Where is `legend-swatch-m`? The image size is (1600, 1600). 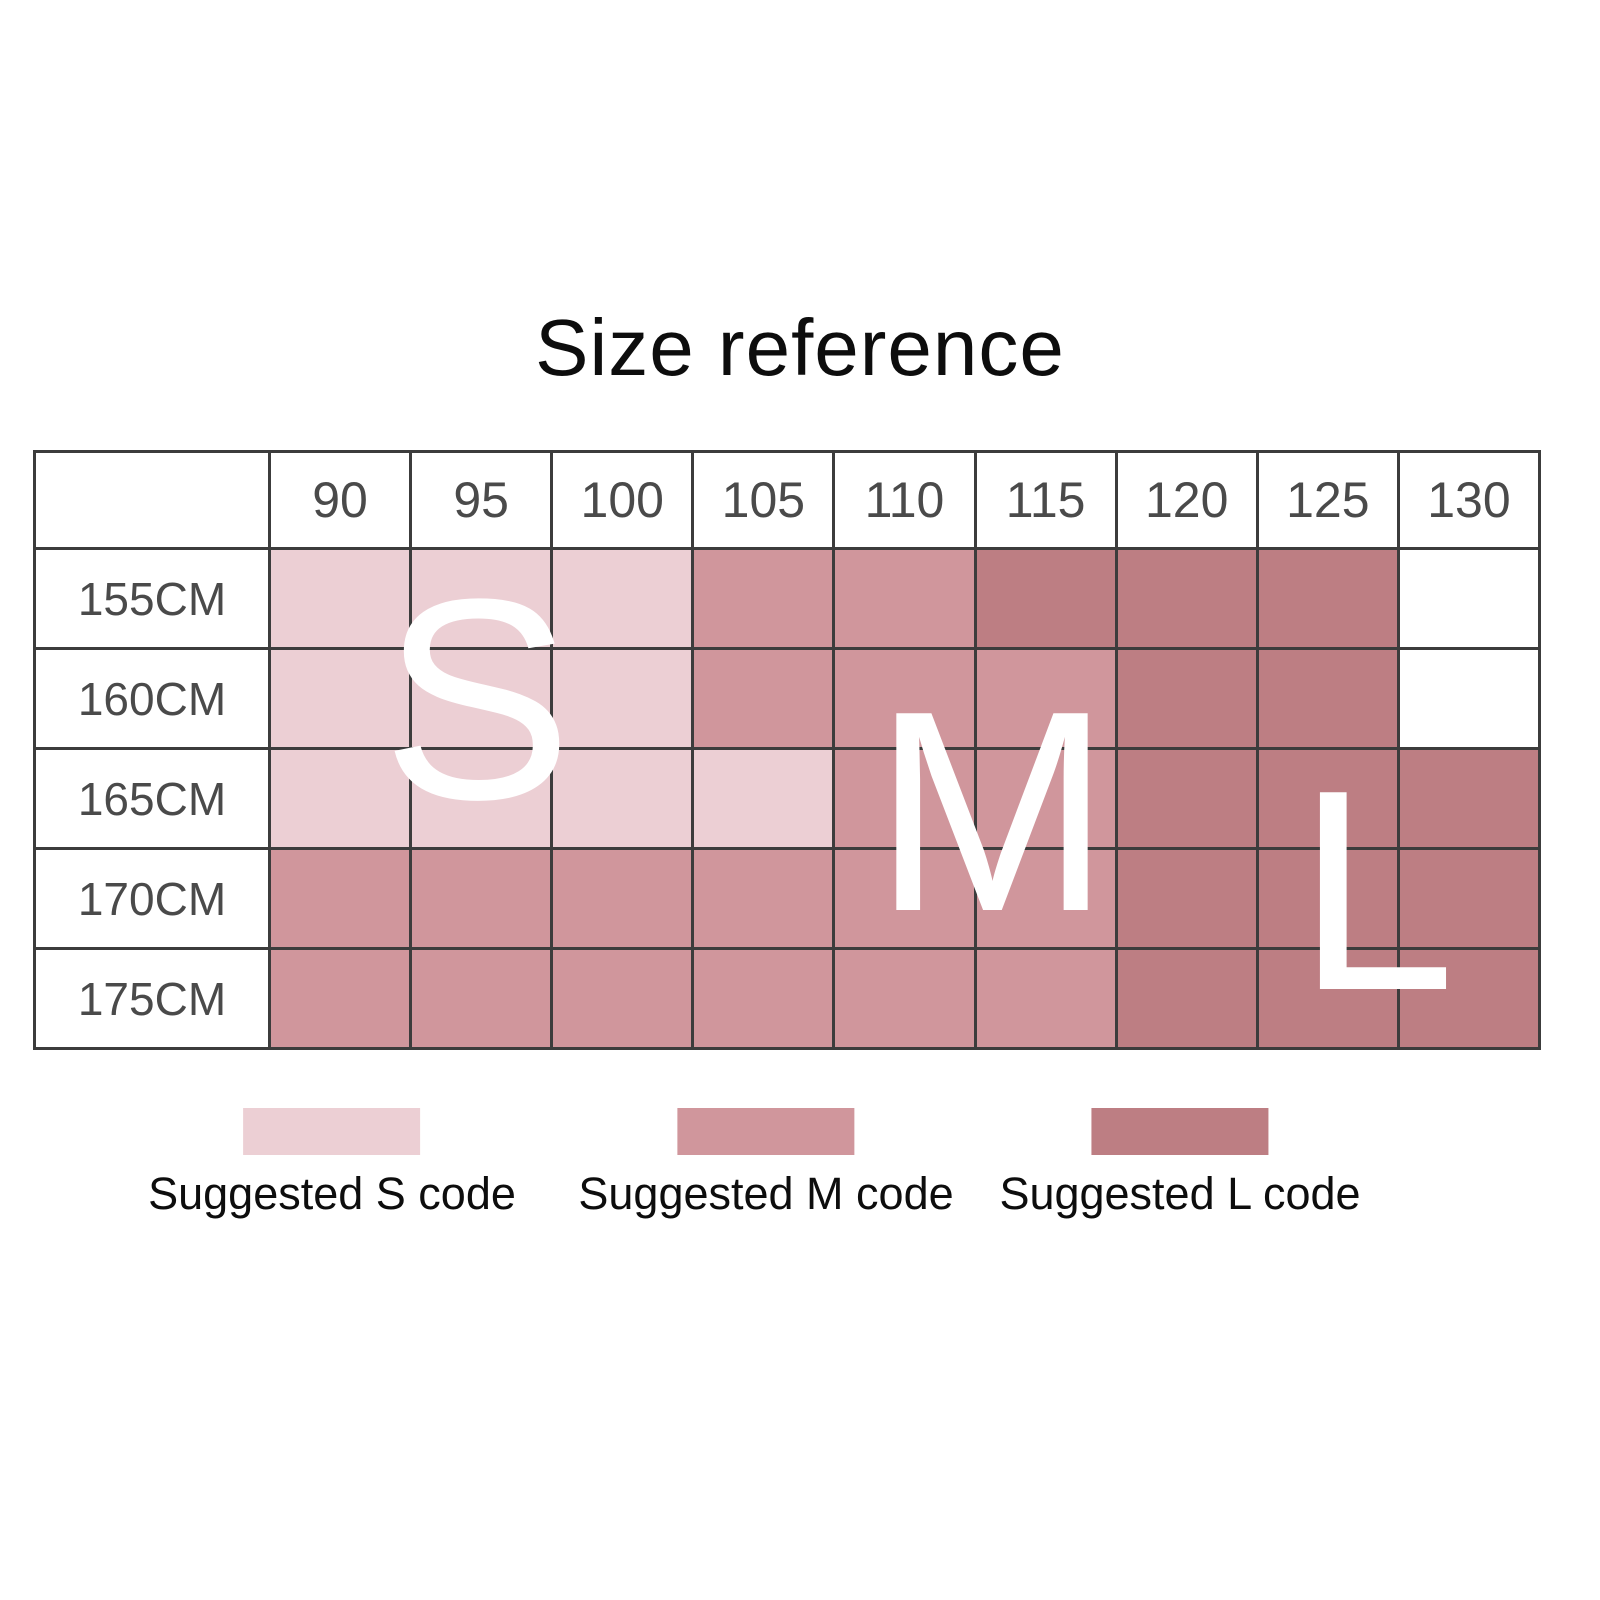 legend-swatch-m is located at coordinates (766, 1131).